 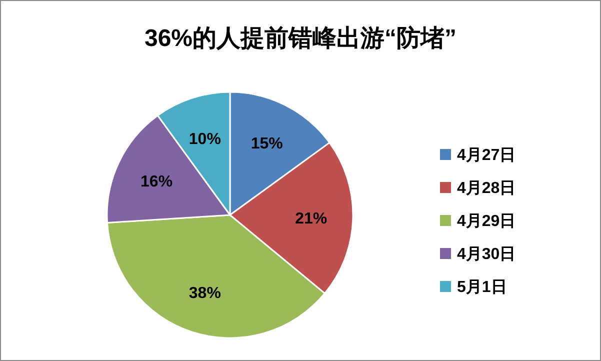 What do you see at coordinates (300, 38) in the screenshot?
I see `chart-title: 36%的人提前错峰出游“防堵”` at bounding box center [300, 38].